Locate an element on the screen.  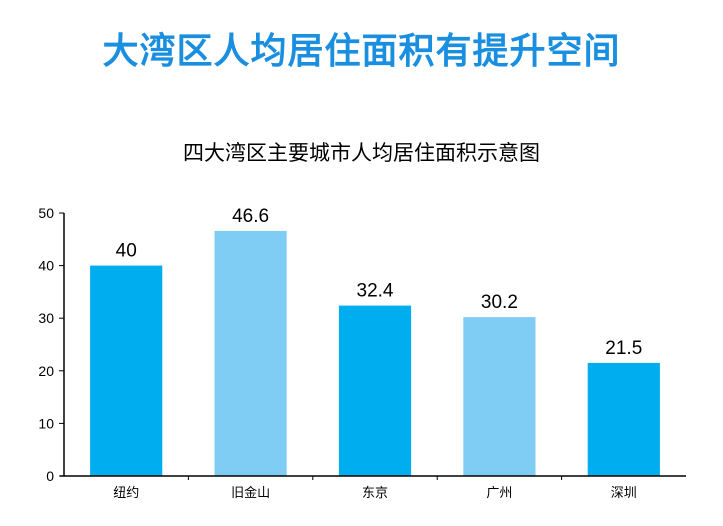
category-label-5: 深圳 is located at coordinates (624, 493).